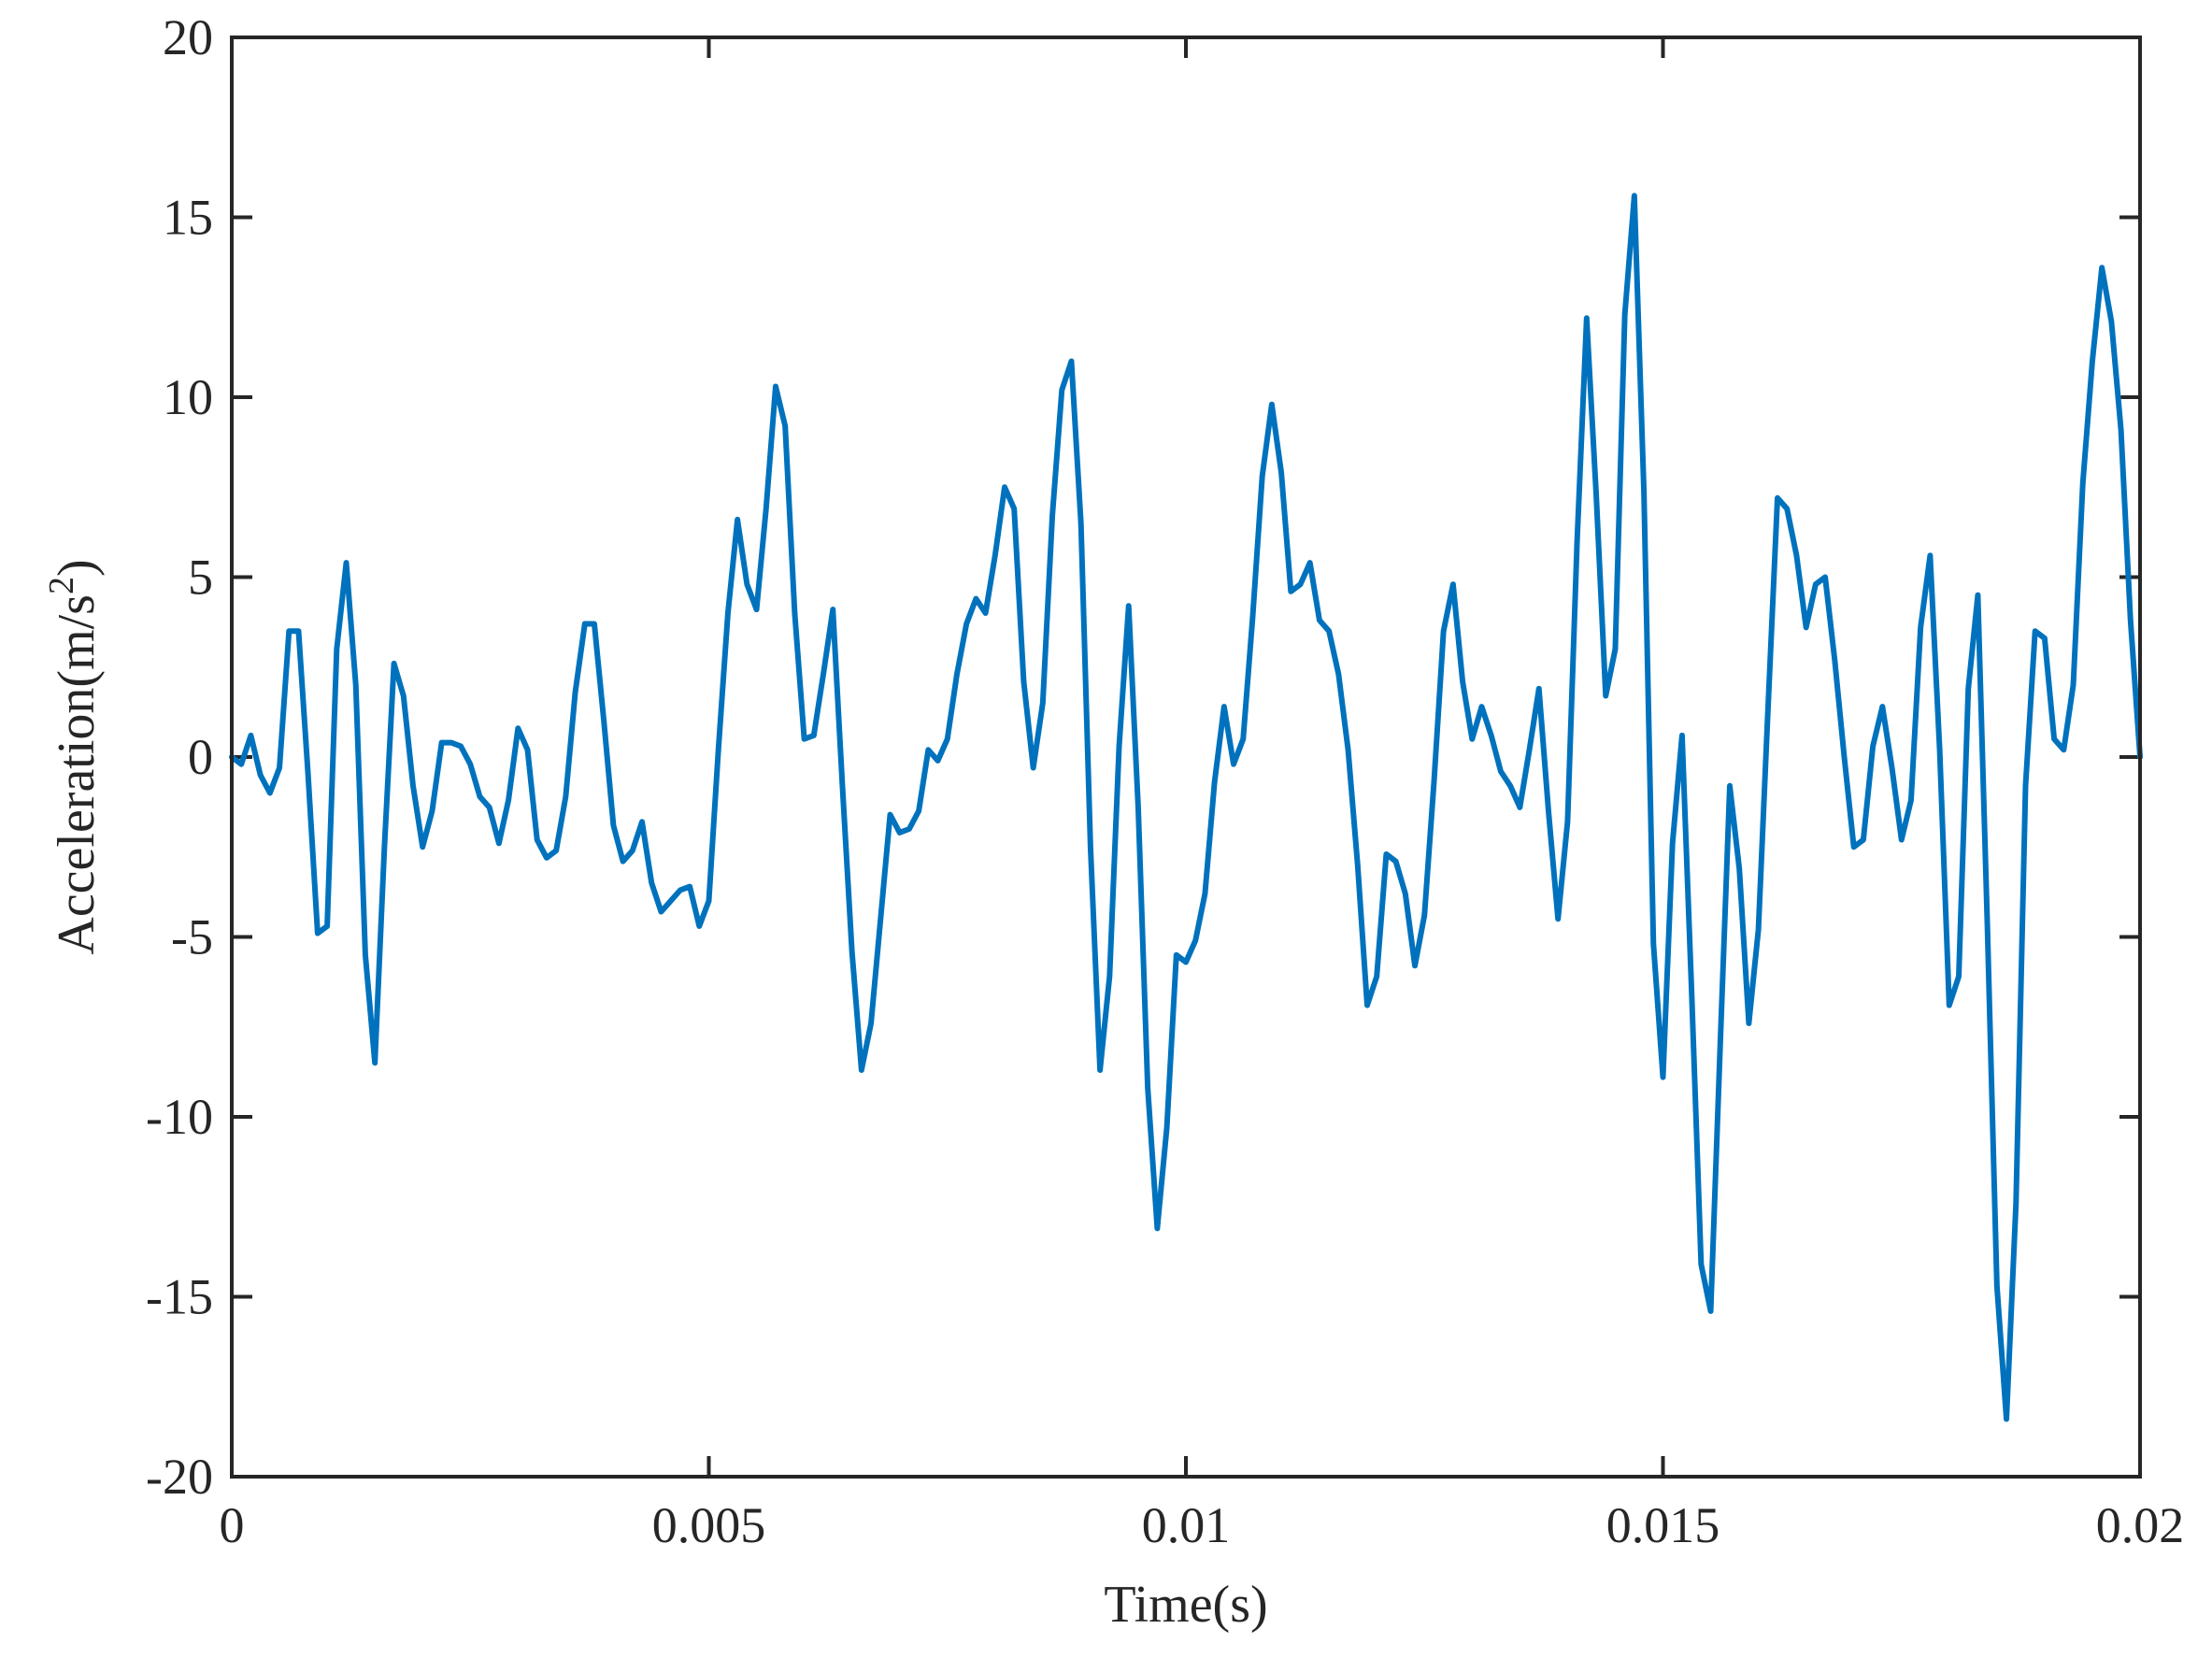 This screenshot has height=1672, width=2212. I want to click on y-axis-label-superscript: 2, so click(62, 585).